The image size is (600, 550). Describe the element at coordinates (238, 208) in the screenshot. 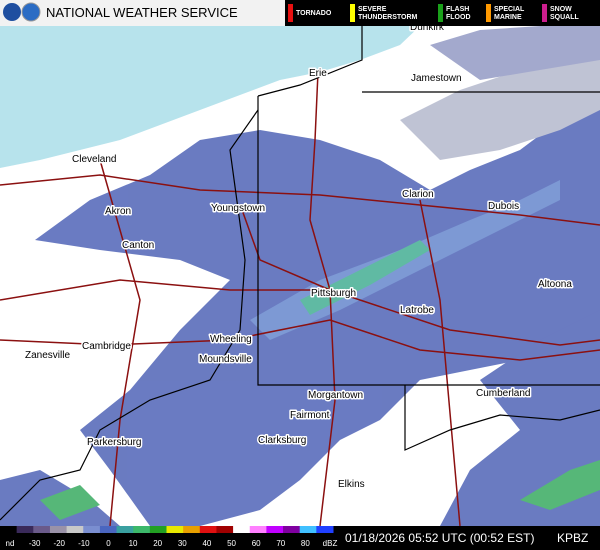

I see `city-label: Youngstown` at that location.